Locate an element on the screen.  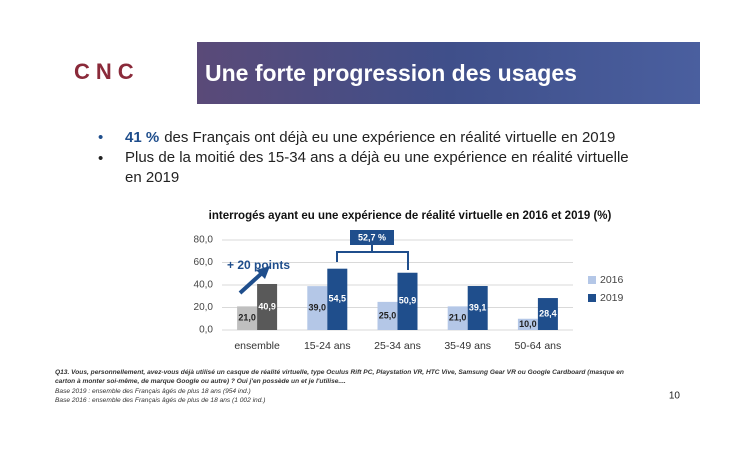
value-label: 54,5 is located at coordinates (338, 299).